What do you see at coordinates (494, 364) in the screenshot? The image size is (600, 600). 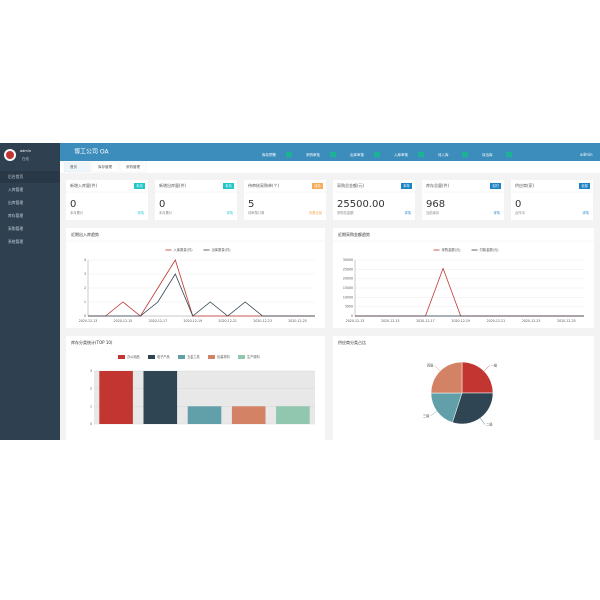 I see `slice-label: 一级` at bounding box center [494, 364].